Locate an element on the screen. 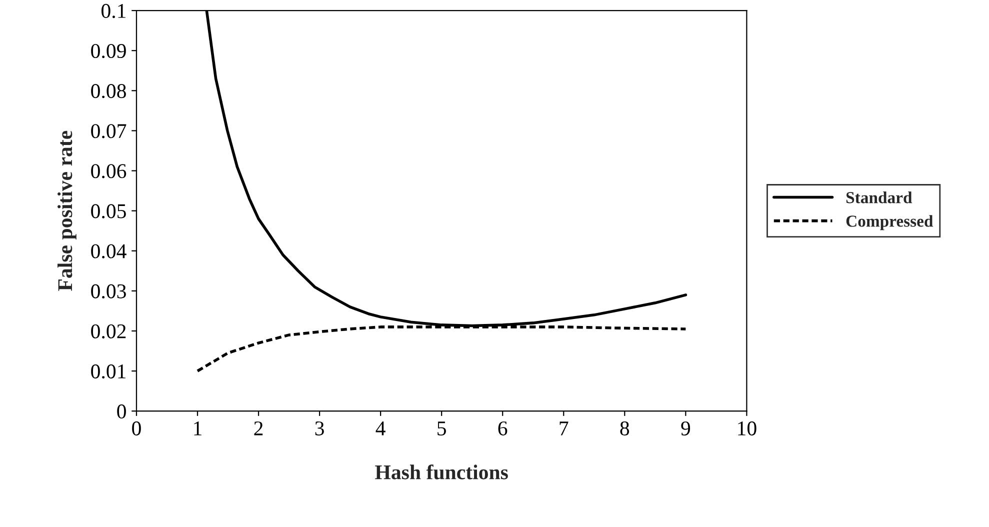 The width and height of the screenshot is (989, 527). x-tick-label: 9 is located at coordinates (685, 428).